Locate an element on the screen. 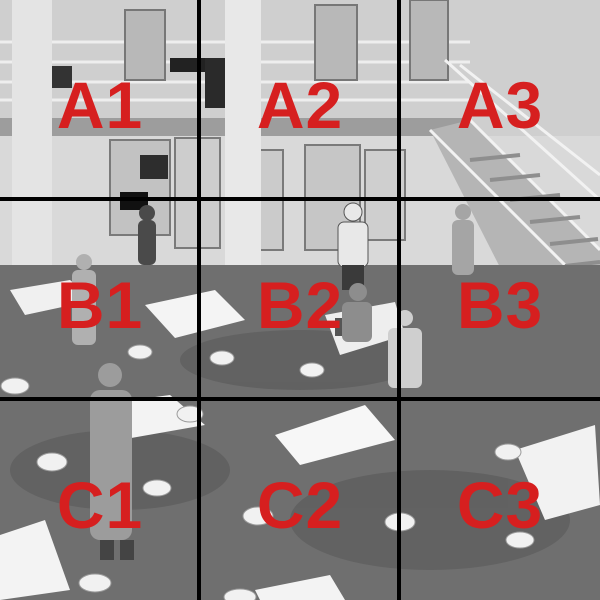 This screenshot has width=600, height=600. cell-label-a3: A3 is located at coordinates (500, 105).